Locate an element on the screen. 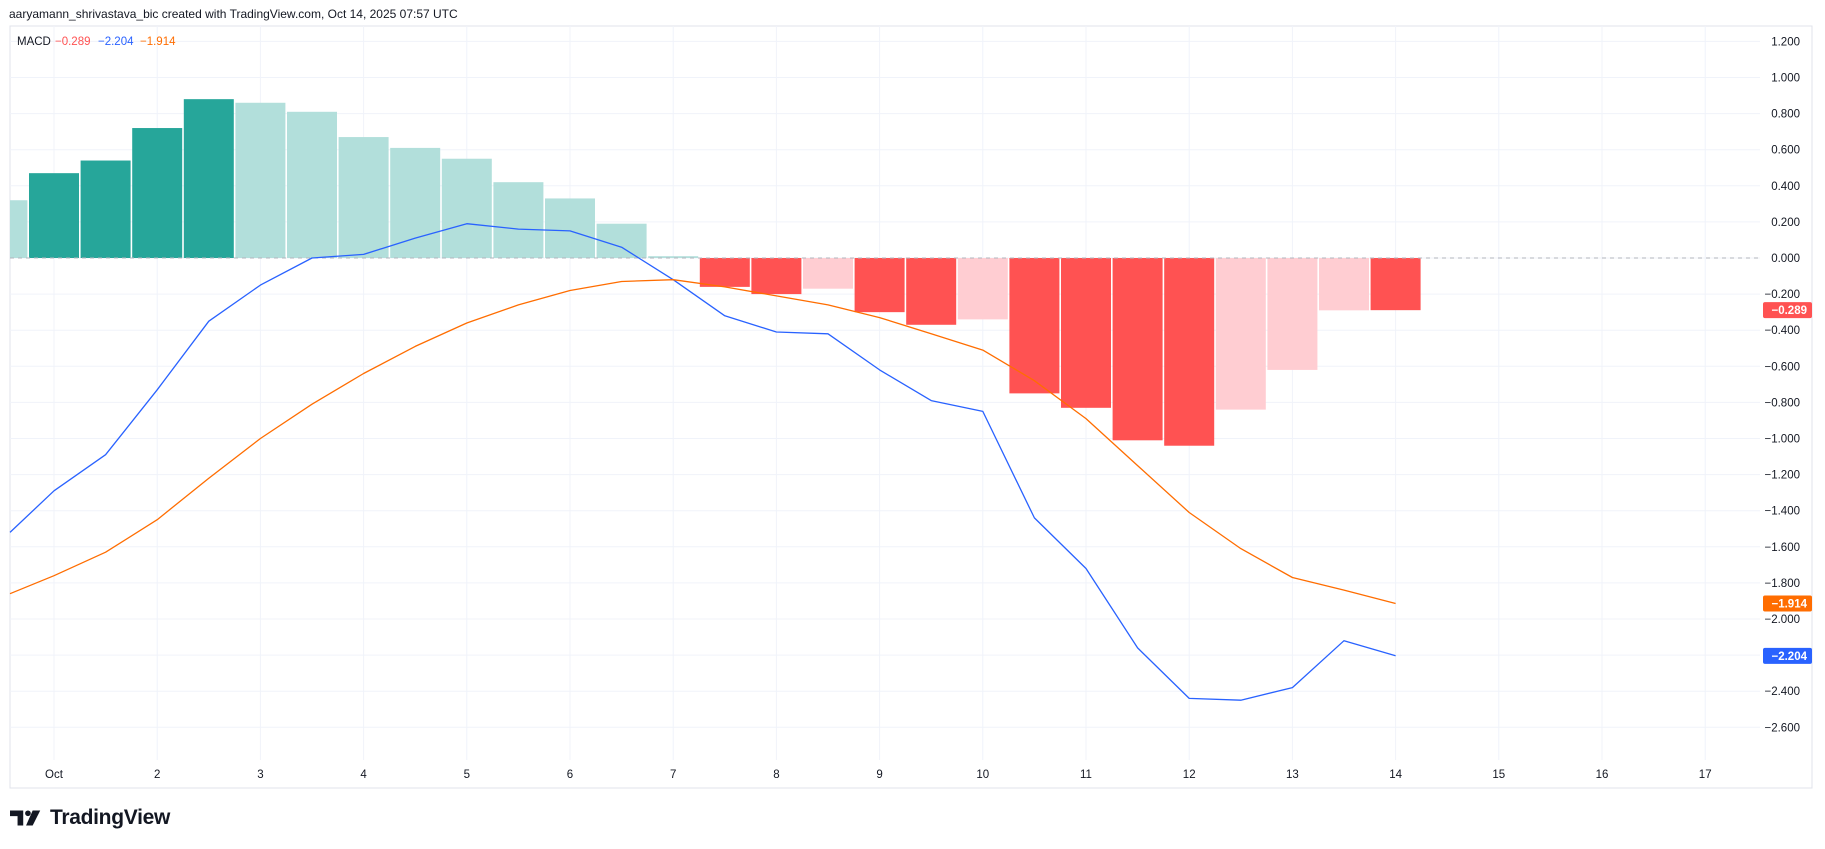 This screenshot has width=1825, height=849. last-value-badge-label: −1.914 is located at coordinates (1790, 604).